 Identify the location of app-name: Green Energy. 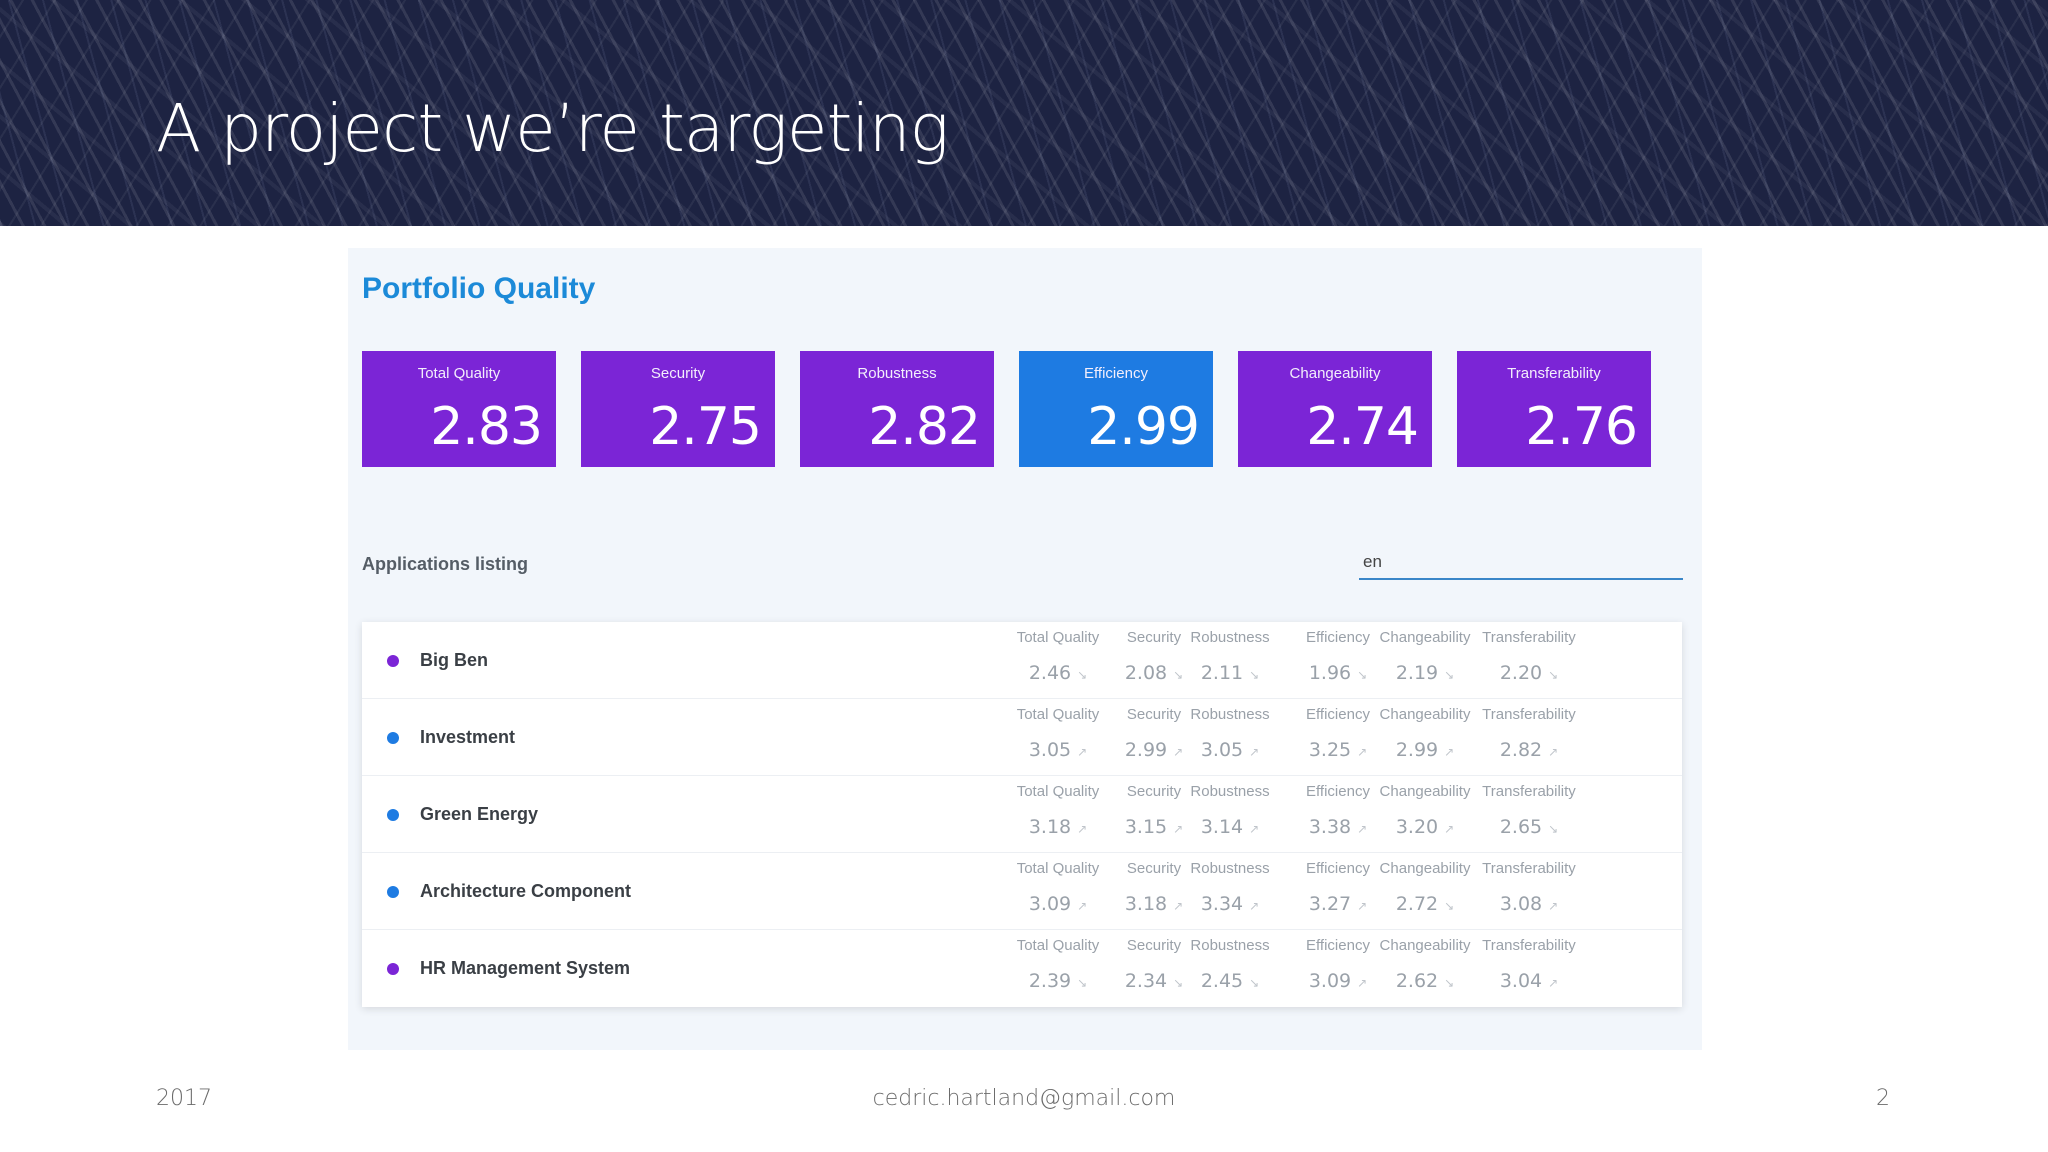
(479, 814).